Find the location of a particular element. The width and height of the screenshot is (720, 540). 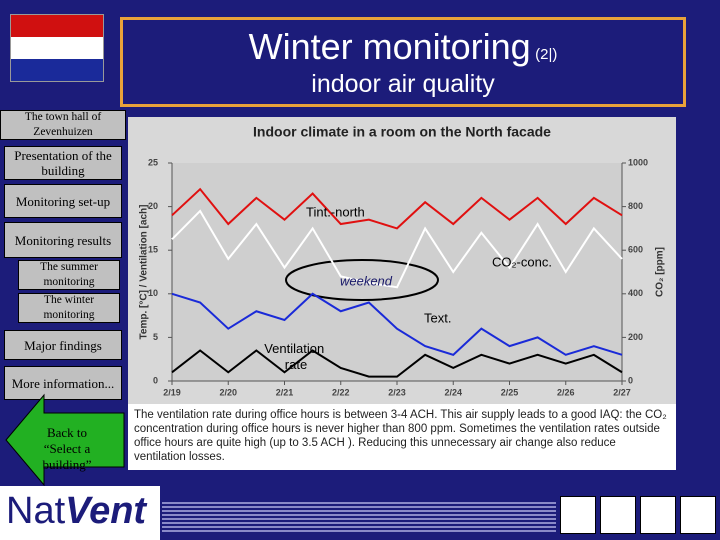

y2-tick-label: 1000 is located at coordinates (638, 162).